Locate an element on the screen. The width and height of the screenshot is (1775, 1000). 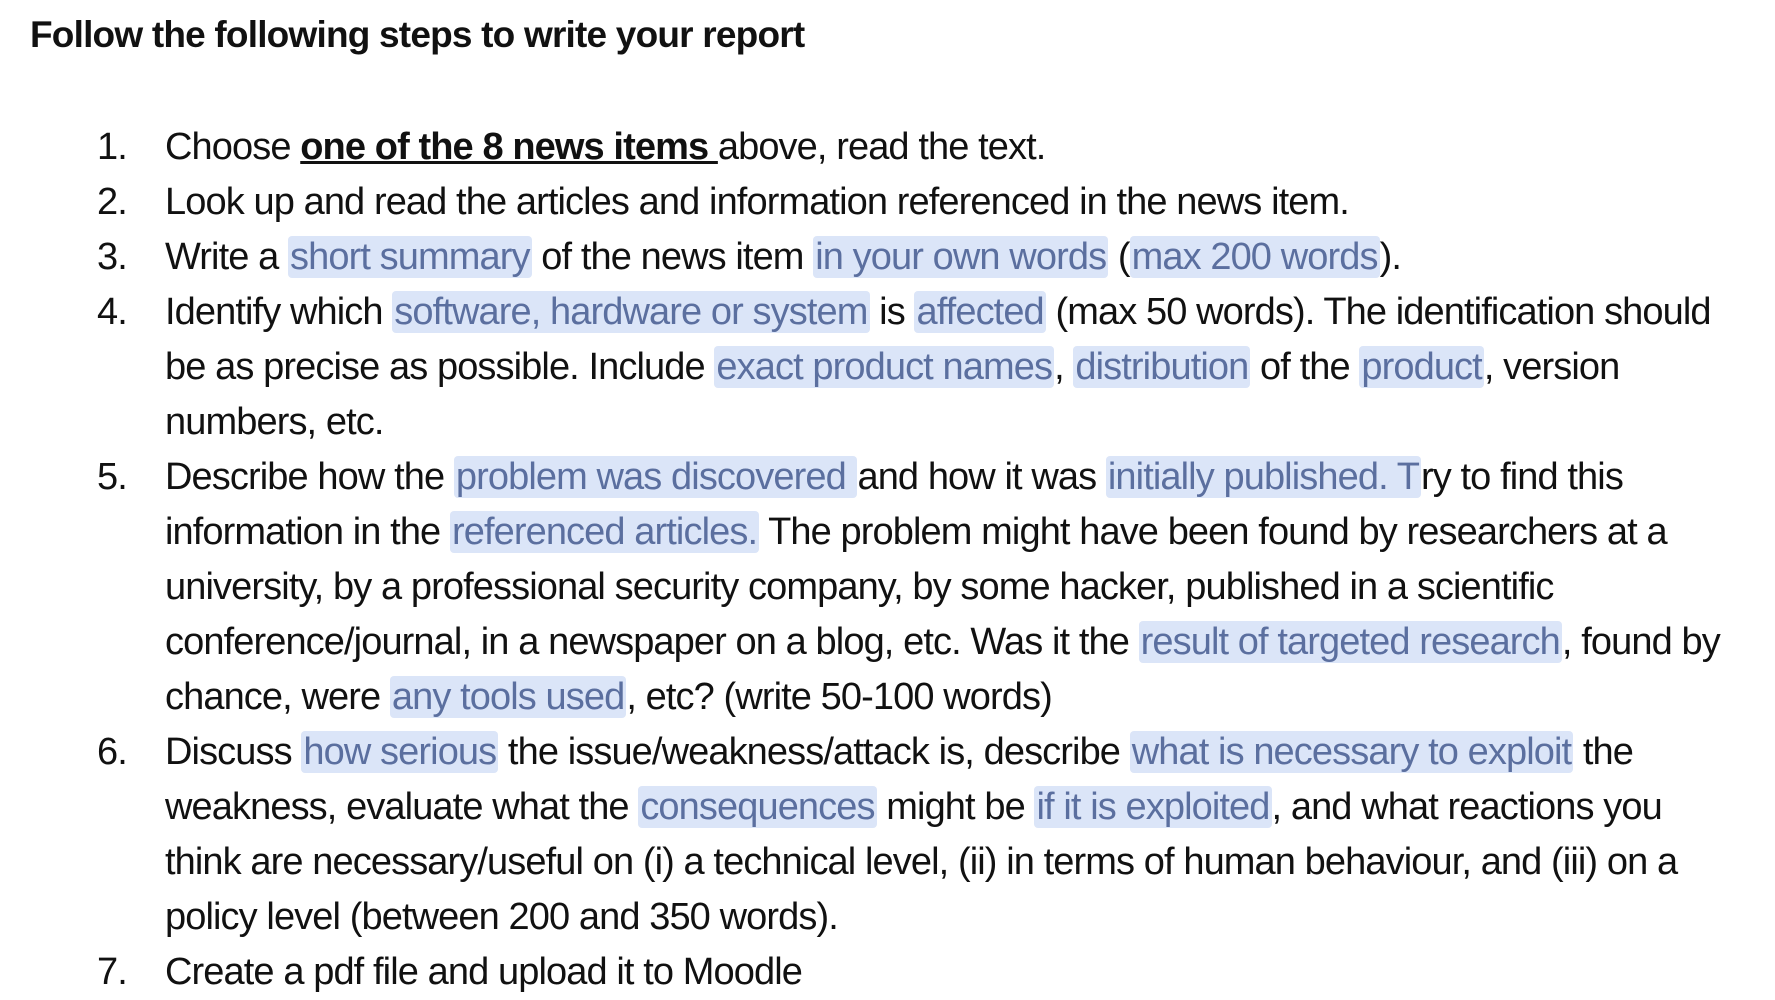
highlight-how-serious: how serious is located at coordinates (400, 752).